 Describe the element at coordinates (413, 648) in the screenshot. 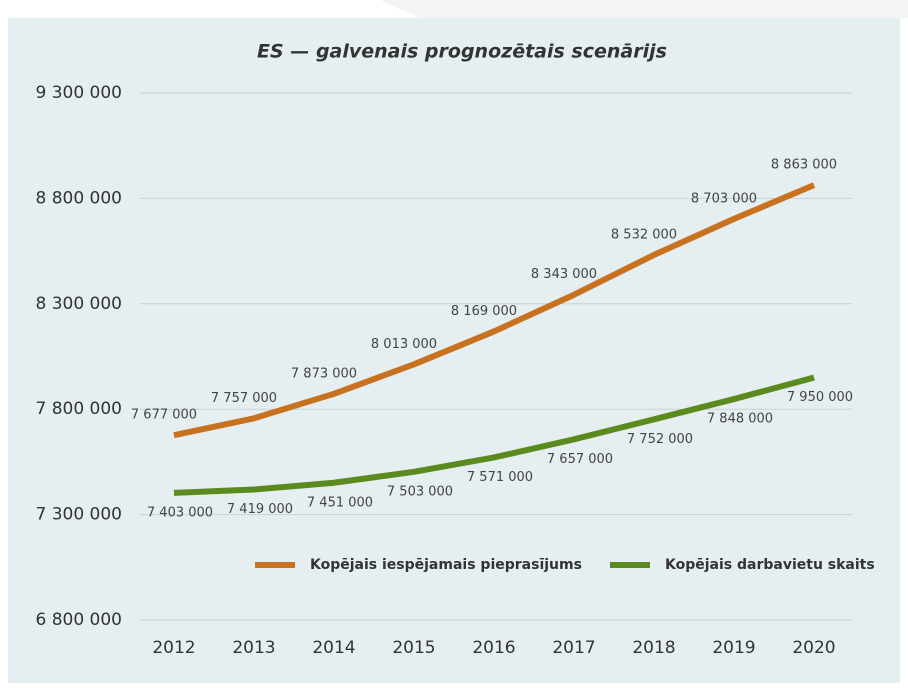

I see `x-tick-label: 2015` at that location.